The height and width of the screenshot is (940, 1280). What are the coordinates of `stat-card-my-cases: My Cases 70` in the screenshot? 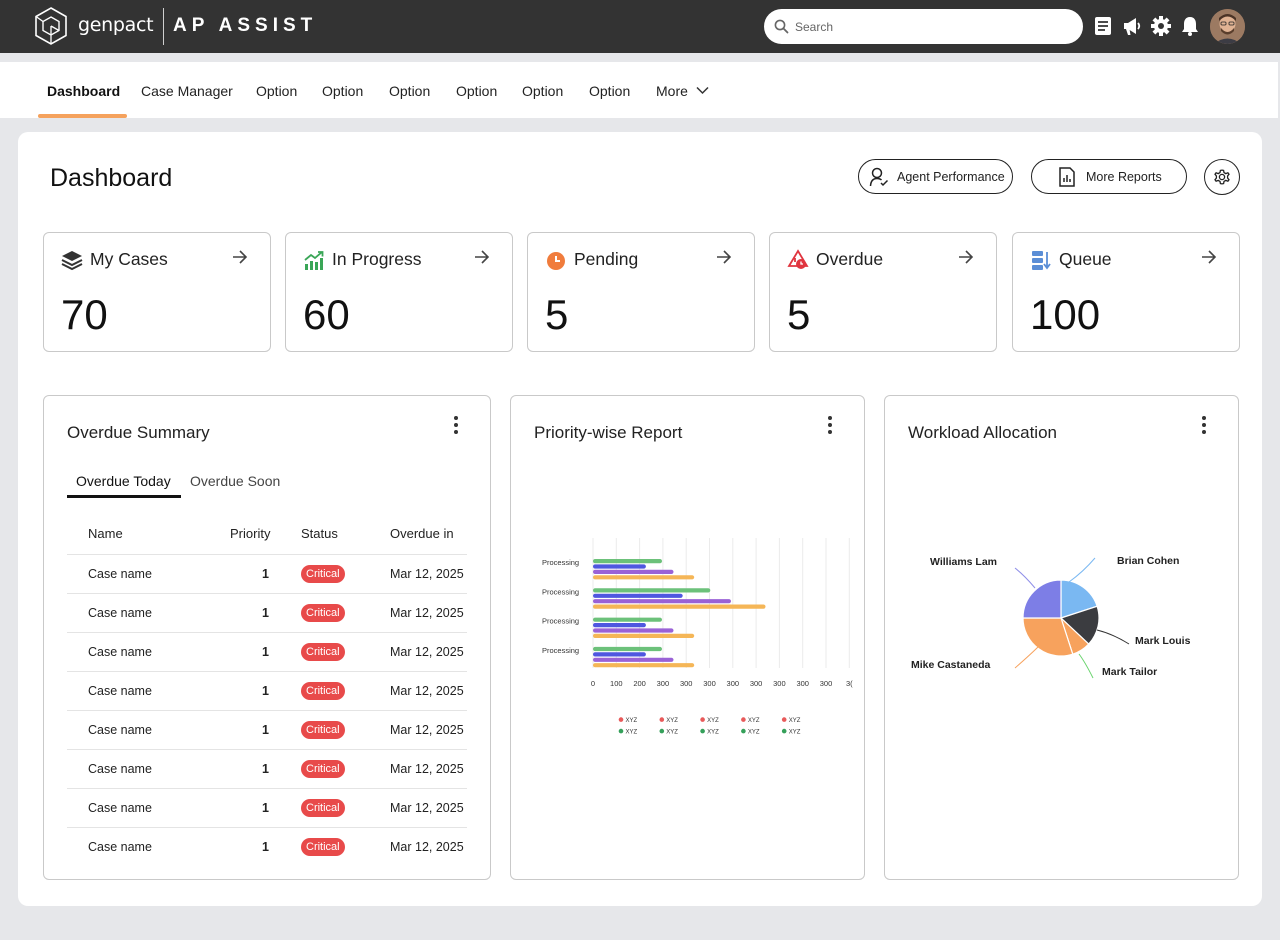 It's located at (157, 292).